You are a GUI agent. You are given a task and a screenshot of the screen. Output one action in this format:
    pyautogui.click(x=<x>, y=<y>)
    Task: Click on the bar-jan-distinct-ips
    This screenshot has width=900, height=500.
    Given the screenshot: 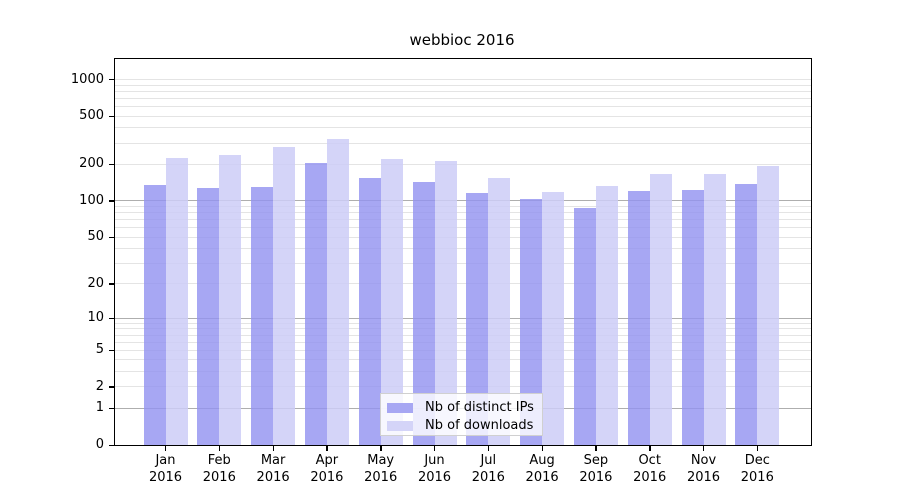 What is the action you would take?
    pyautogui.click(x=154, y=314)
    